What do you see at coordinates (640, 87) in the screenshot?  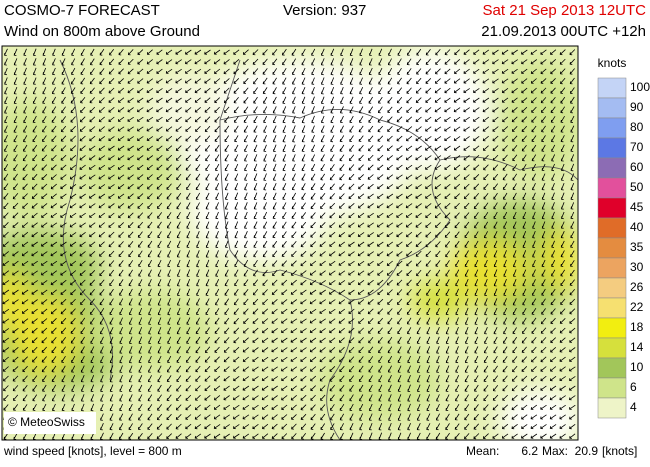 I see `legend-label: 100` at bounding box center [640, 87].